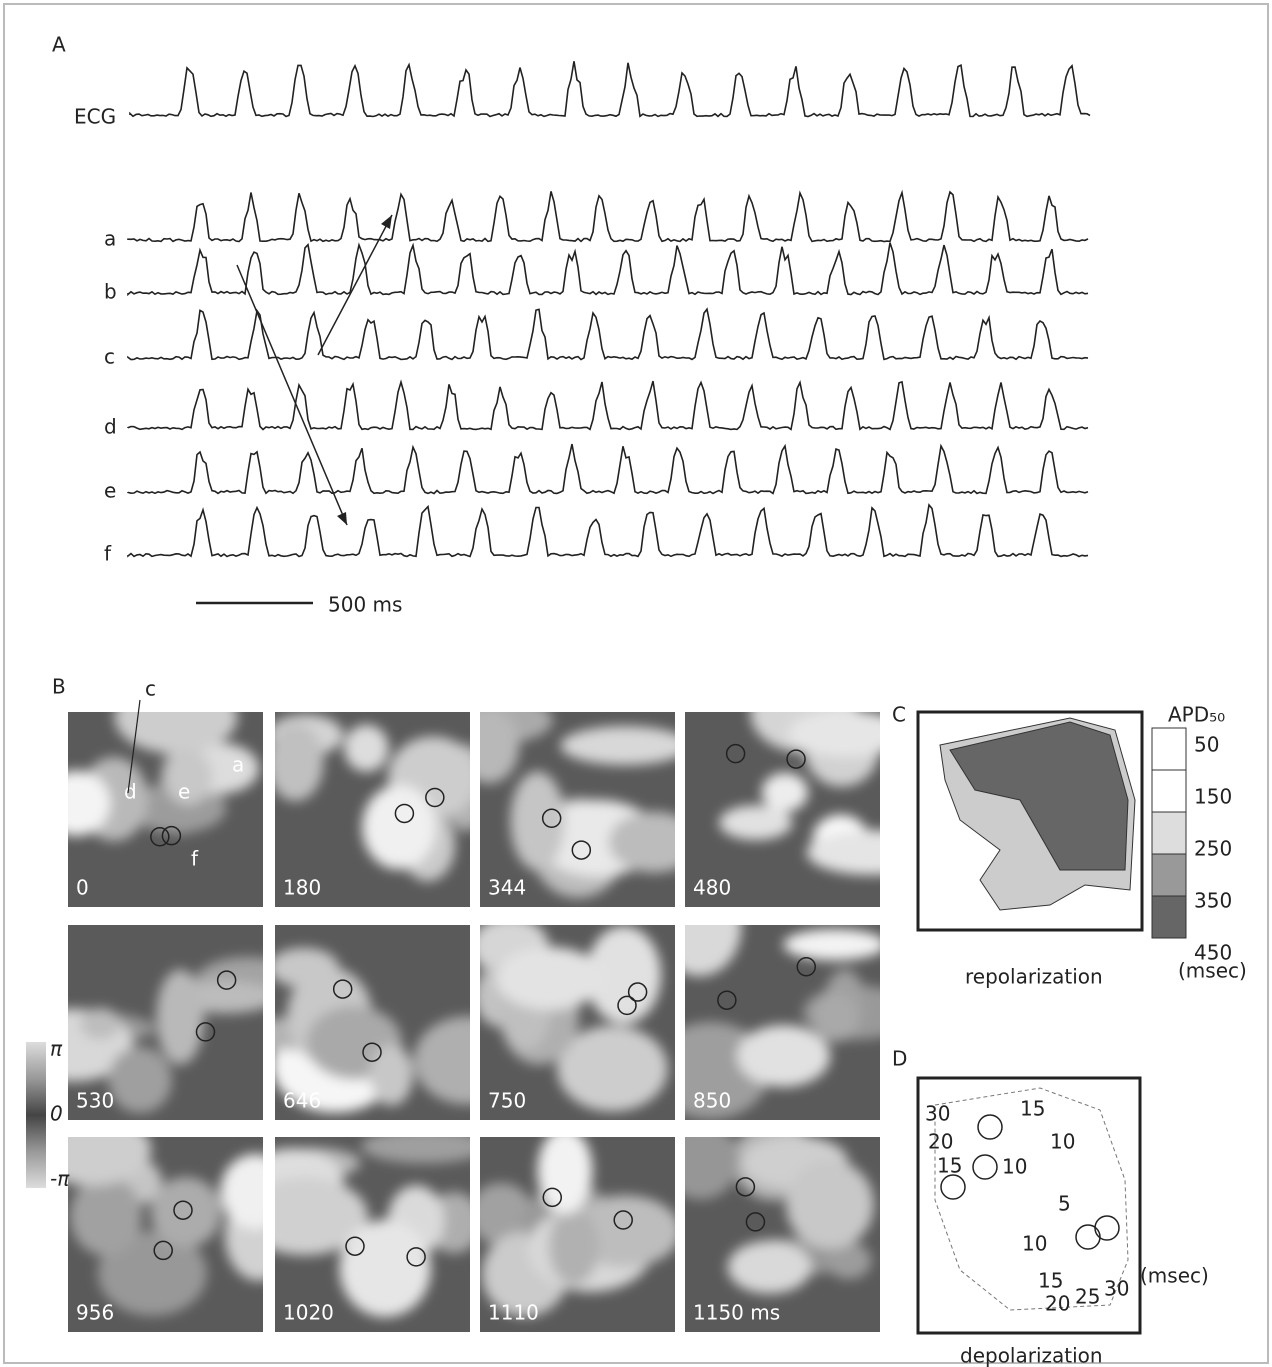  Describe the element at coordinates (1213, 901) in the screenshot. I see `scale-value: 350` at that location.